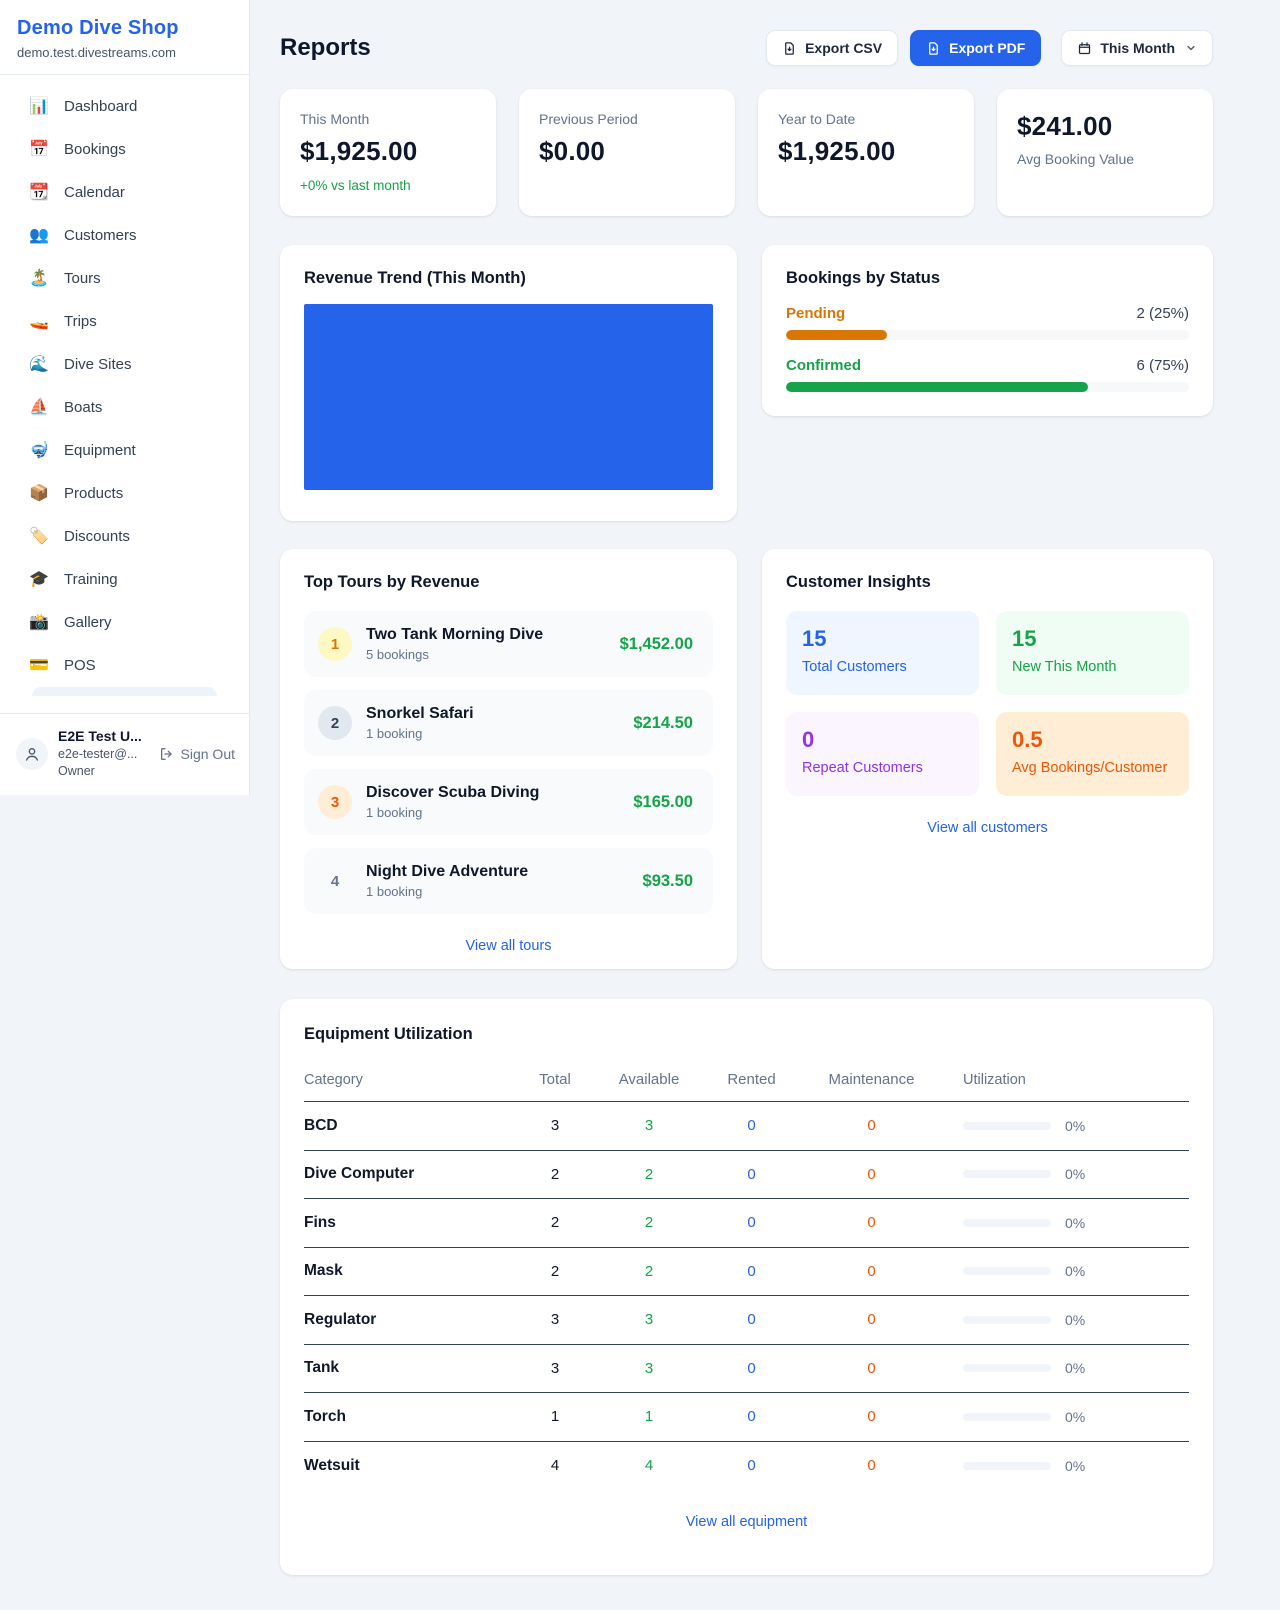 The image size is (1280, 1610). Describe the element at coordinates (649, 1079) in the screenshot. I see `col-available: Available` at that location.